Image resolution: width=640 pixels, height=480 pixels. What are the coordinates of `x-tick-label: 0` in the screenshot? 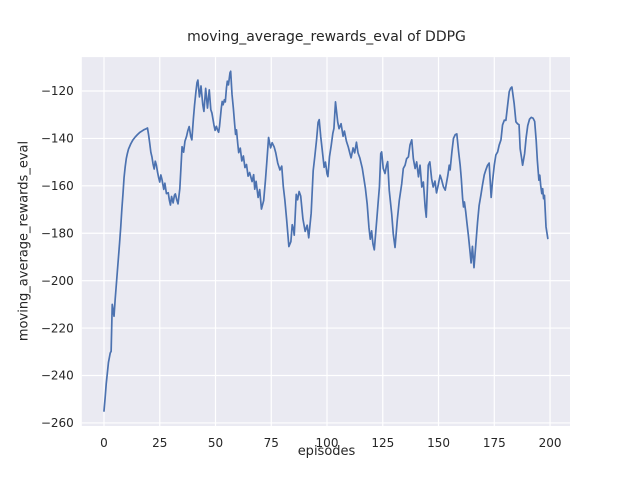 It's located at (104, 443).